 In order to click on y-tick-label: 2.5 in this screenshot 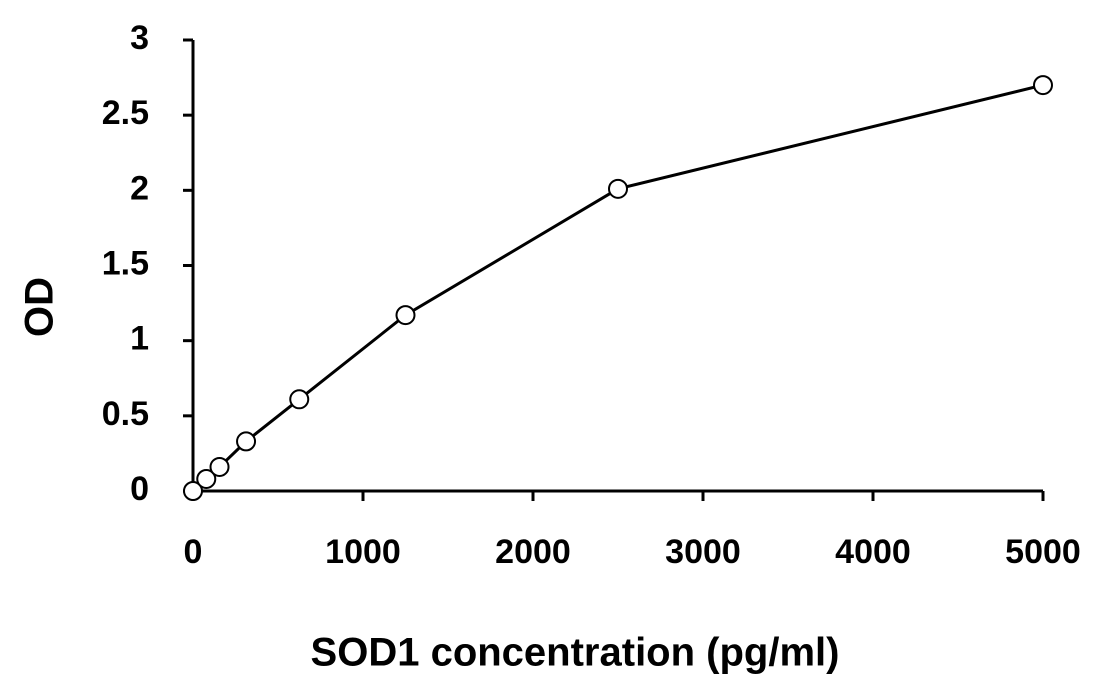, I will do `click(125, 113)`.